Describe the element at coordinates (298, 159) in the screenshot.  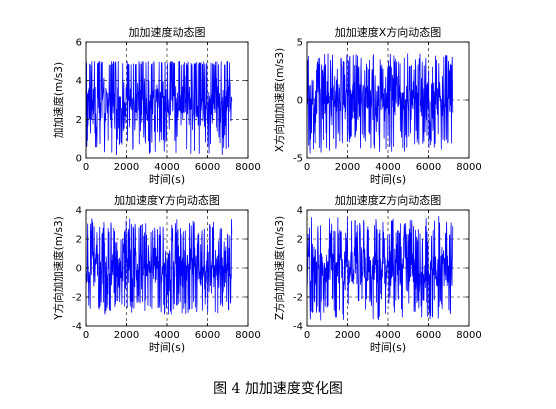
I see `y-tick-label: -5` at that location.